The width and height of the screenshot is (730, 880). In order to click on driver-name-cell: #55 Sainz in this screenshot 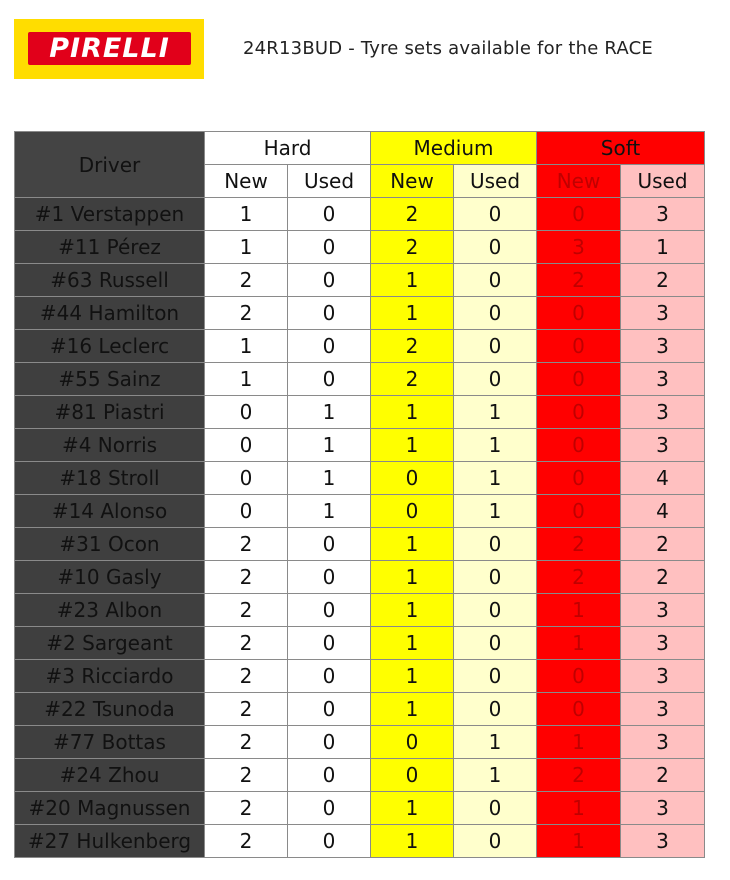, I will do `click(109, 379)`.